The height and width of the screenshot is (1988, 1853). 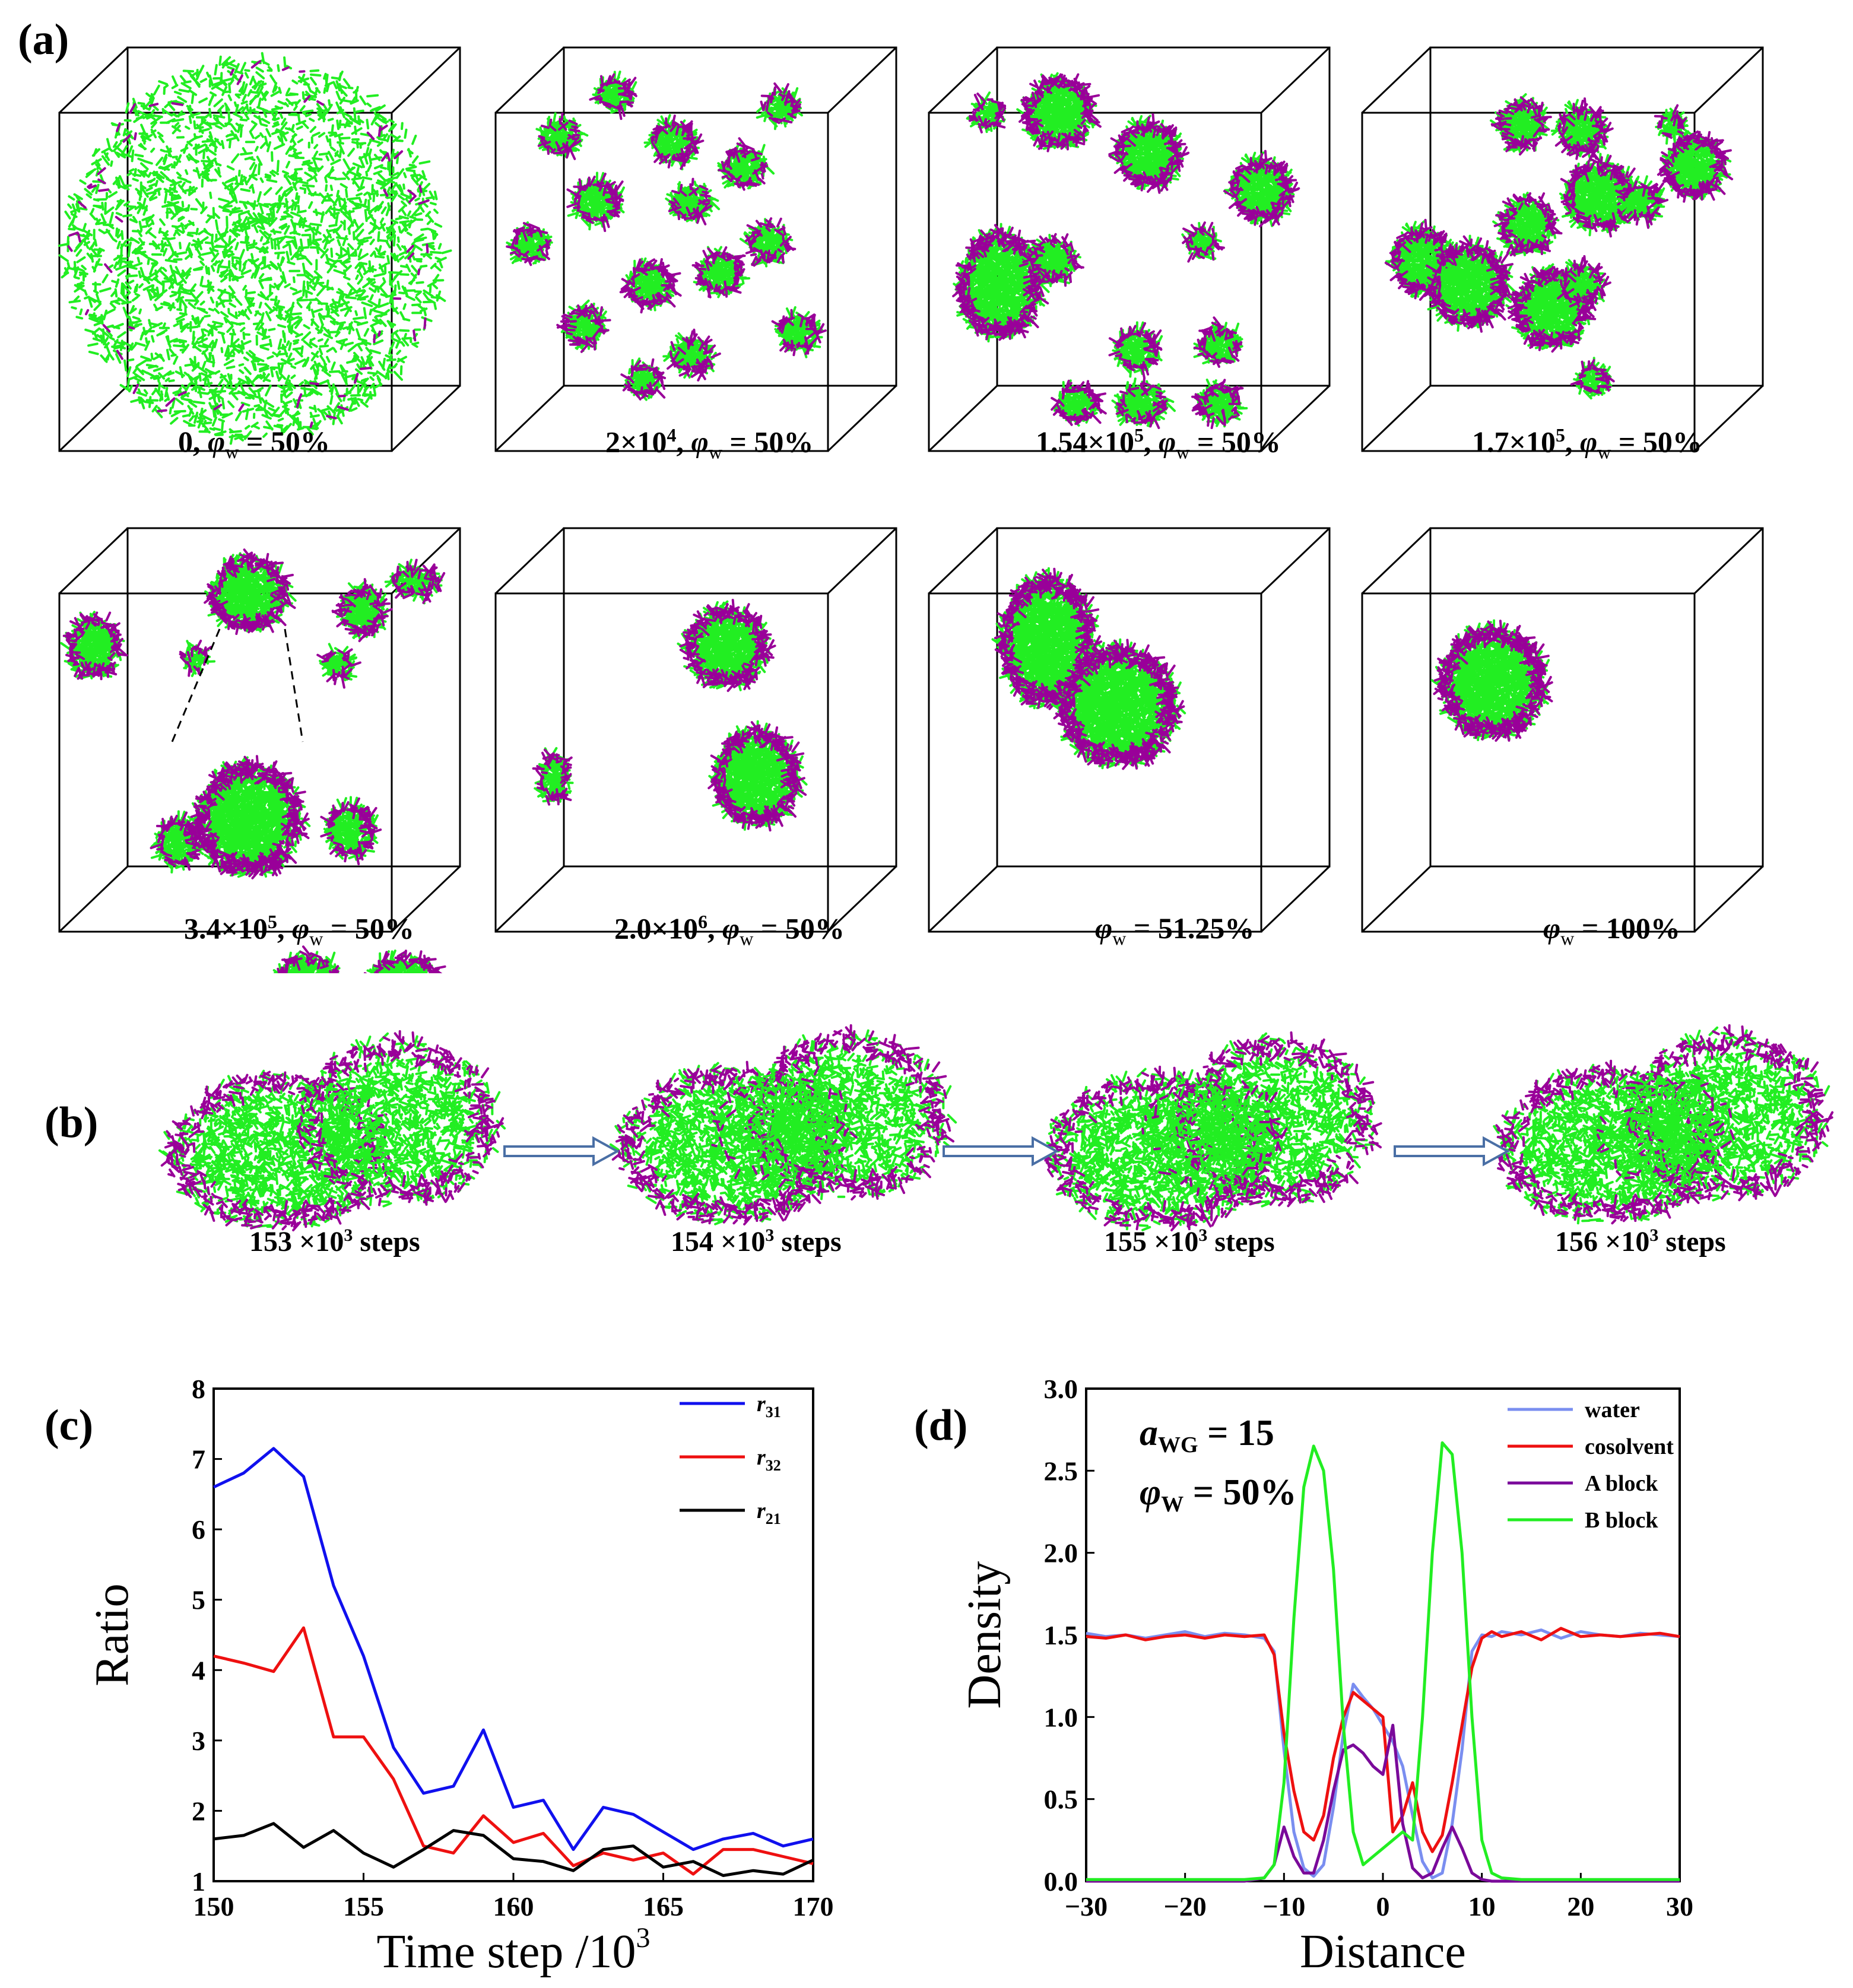 I want to click on x-tick-label: 160, so click(x=513, y=1907).